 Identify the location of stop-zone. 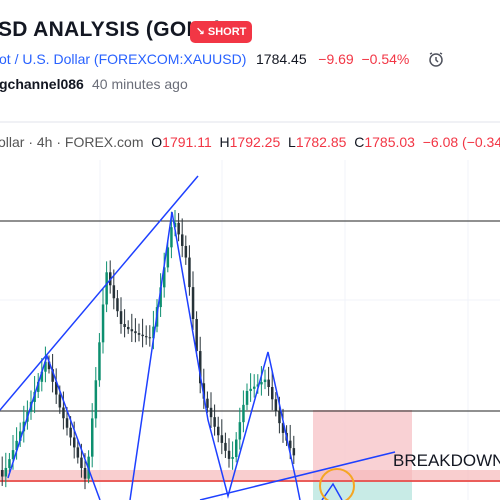
(362, 445).